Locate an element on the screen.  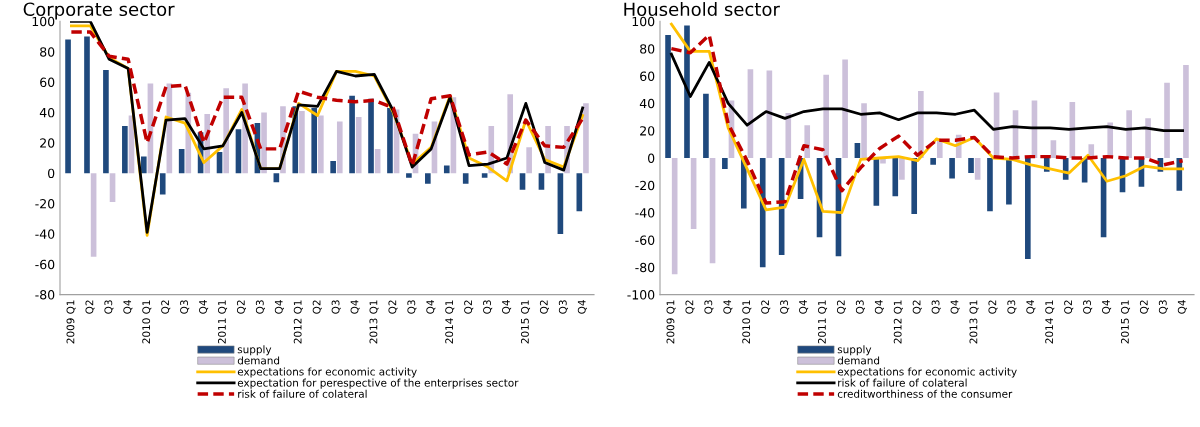
line-series is located at coordinates (927, 92).